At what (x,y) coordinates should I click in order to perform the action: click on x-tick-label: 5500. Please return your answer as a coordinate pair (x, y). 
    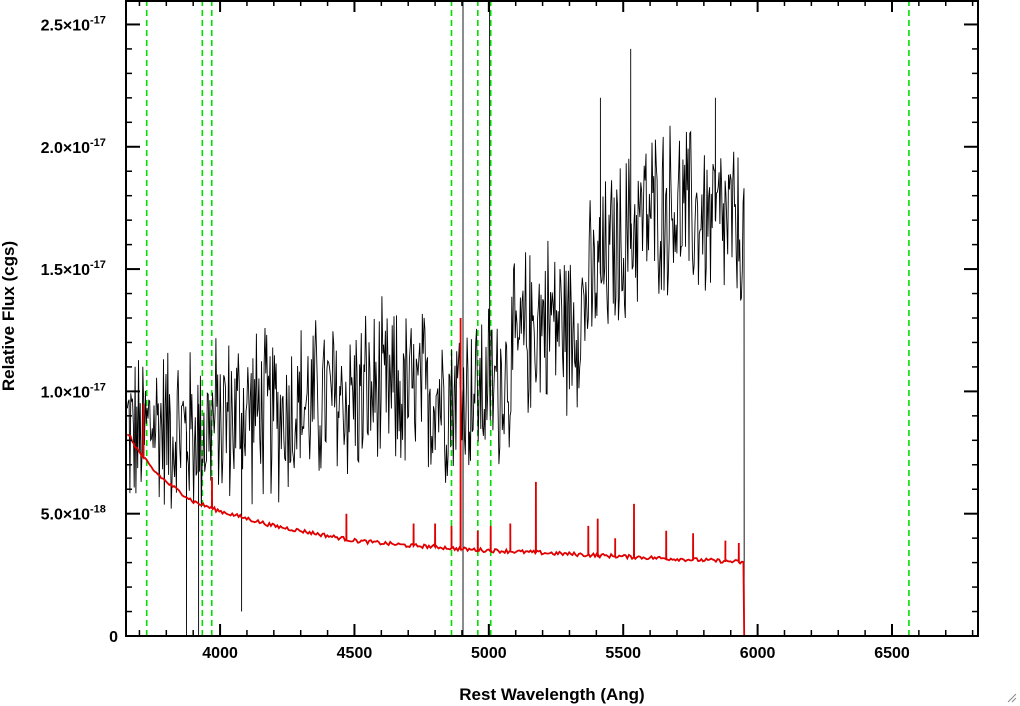
    Looking at the image, I should click on (623, 653).